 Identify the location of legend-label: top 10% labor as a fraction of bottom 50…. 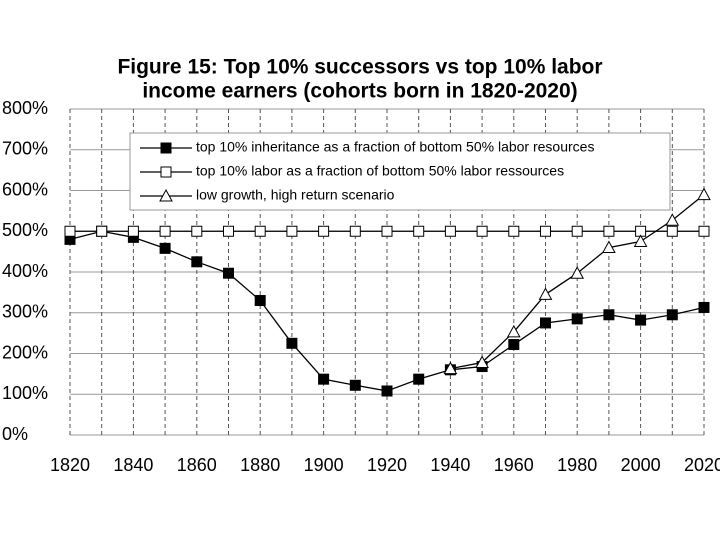
(380, 171).